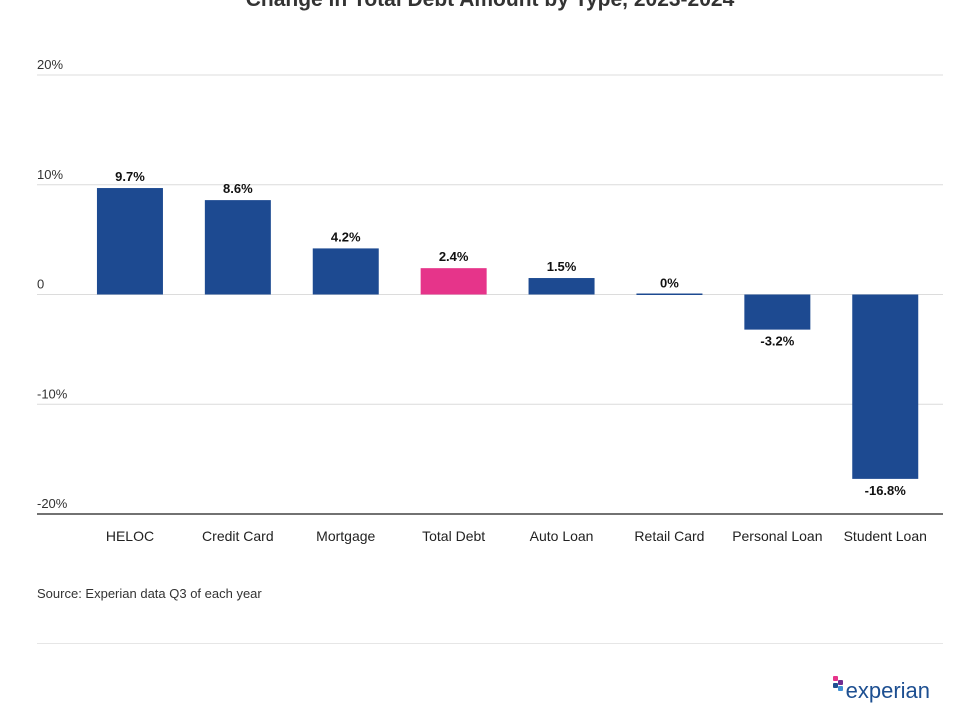 This screenshot has height=706, width=980. Describe the element at coordinates (346, 236) in the screenshot. I see `data-label: 4.2%` at that location.